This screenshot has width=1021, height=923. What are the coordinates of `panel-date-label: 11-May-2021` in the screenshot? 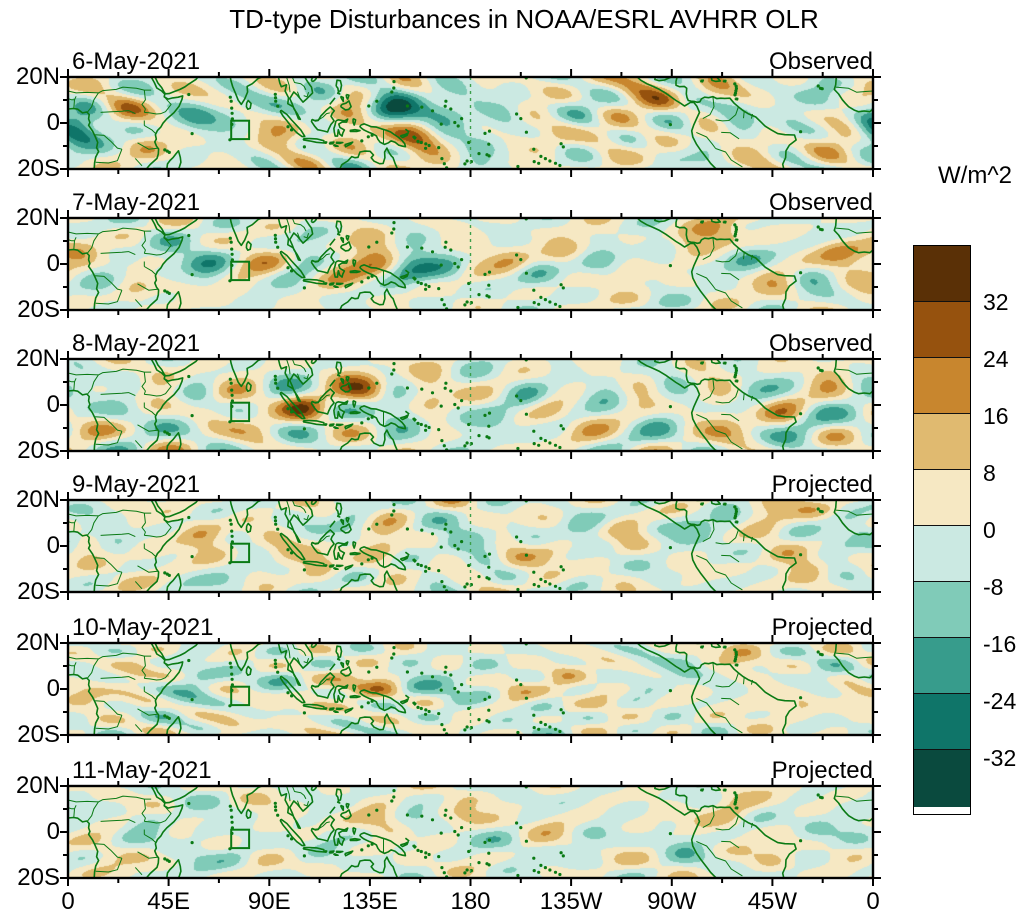 It's located at (142, 770).